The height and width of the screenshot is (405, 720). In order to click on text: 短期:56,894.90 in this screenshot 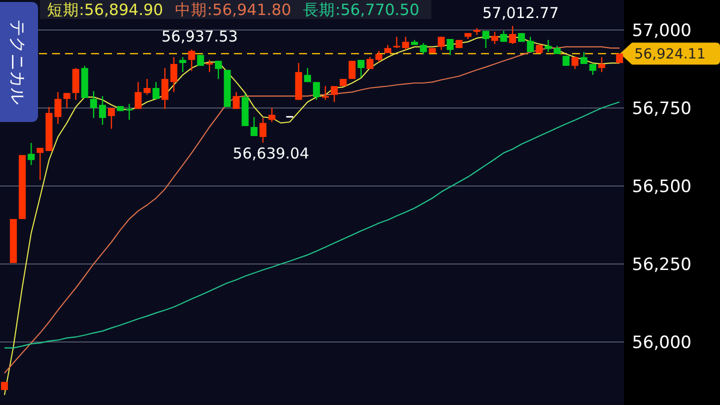, I will do `click(105, 10)`.